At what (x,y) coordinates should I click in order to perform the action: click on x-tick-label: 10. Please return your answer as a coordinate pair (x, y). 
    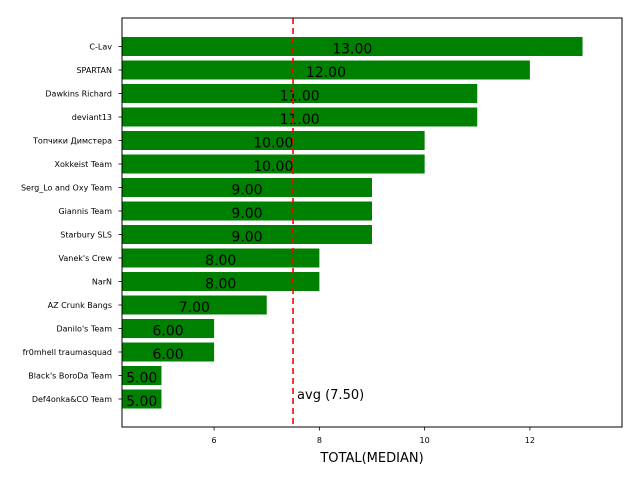
    Looking at the image, I should click on (425, 440).